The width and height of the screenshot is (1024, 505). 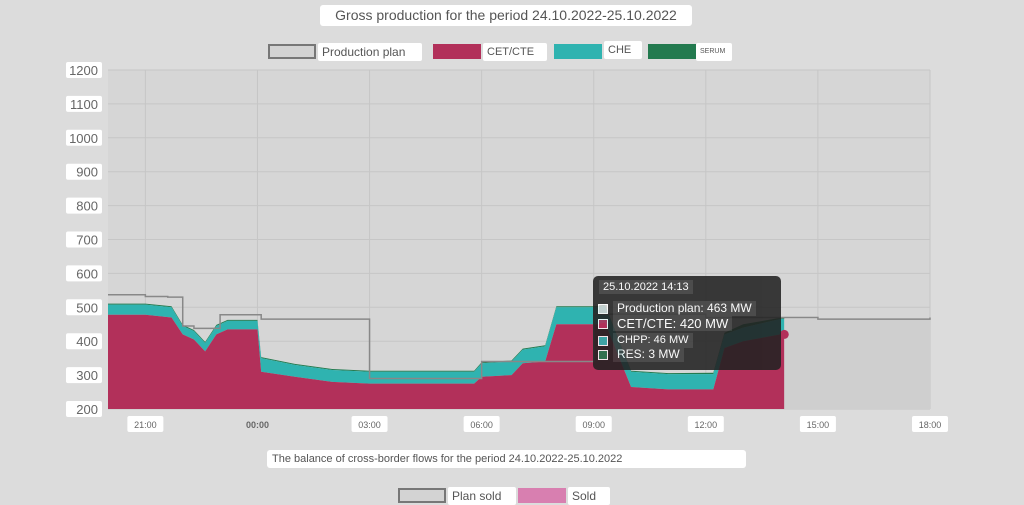 I want to click on y-tick-label: 900, so click(x=87, y=172).